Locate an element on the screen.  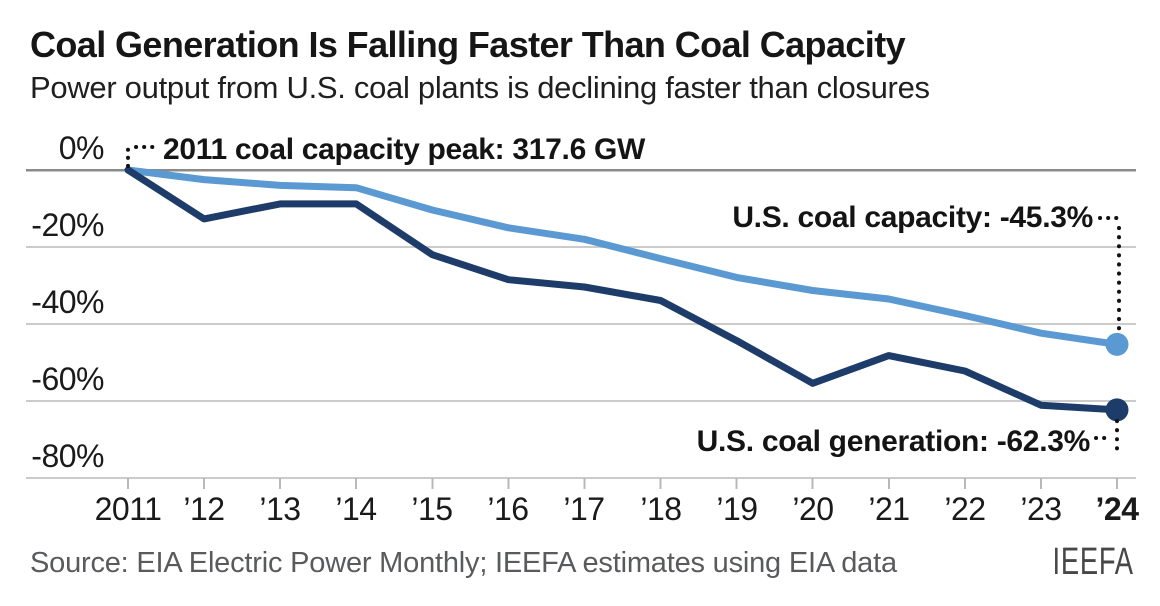
x-tick-label: ’20 is located at coordinates (813, 509).